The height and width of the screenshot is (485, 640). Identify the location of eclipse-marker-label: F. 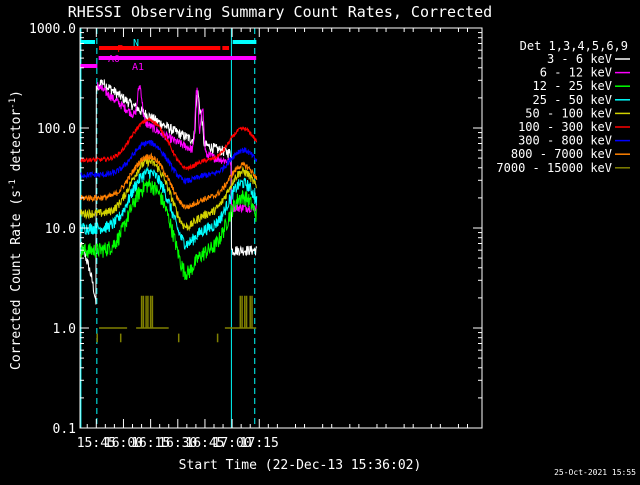
(120, 49).